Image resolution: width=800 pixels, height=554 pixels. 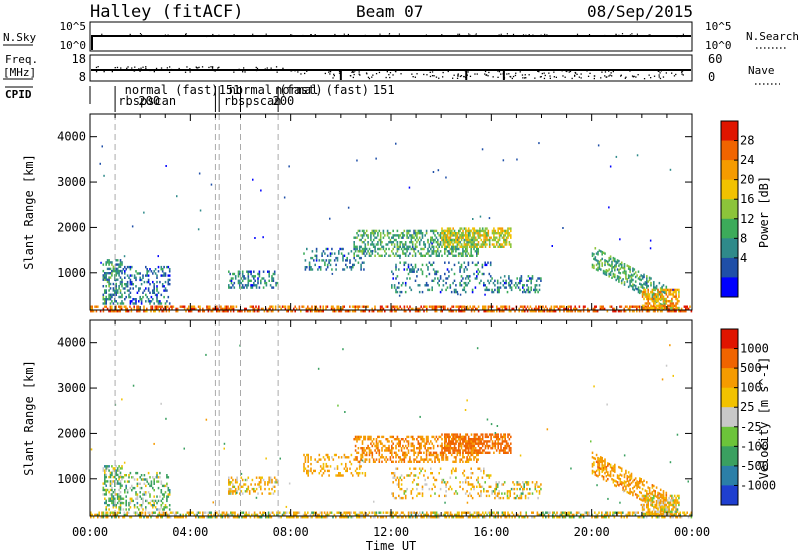 I want to click on power-colorbar-frame, so click(x=729, y=209).